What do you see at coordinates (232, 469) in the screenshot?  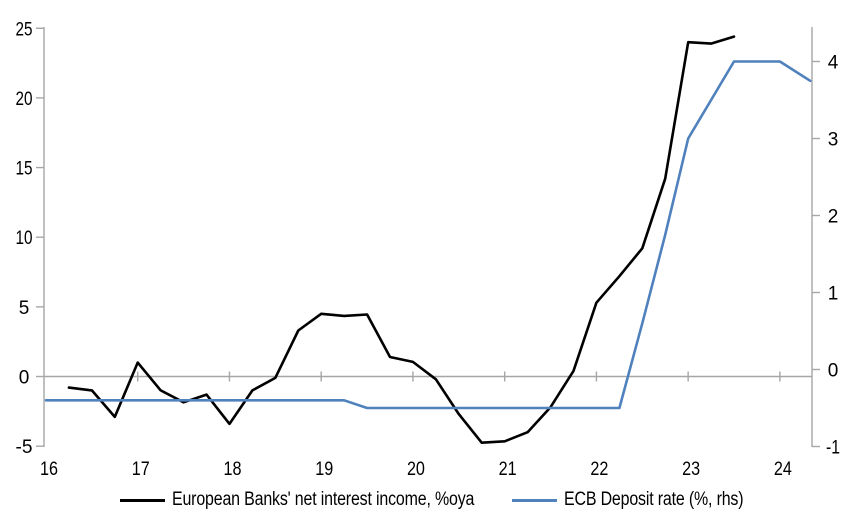 I see `x-axis-label: 18` at bounding box center [232, 469].